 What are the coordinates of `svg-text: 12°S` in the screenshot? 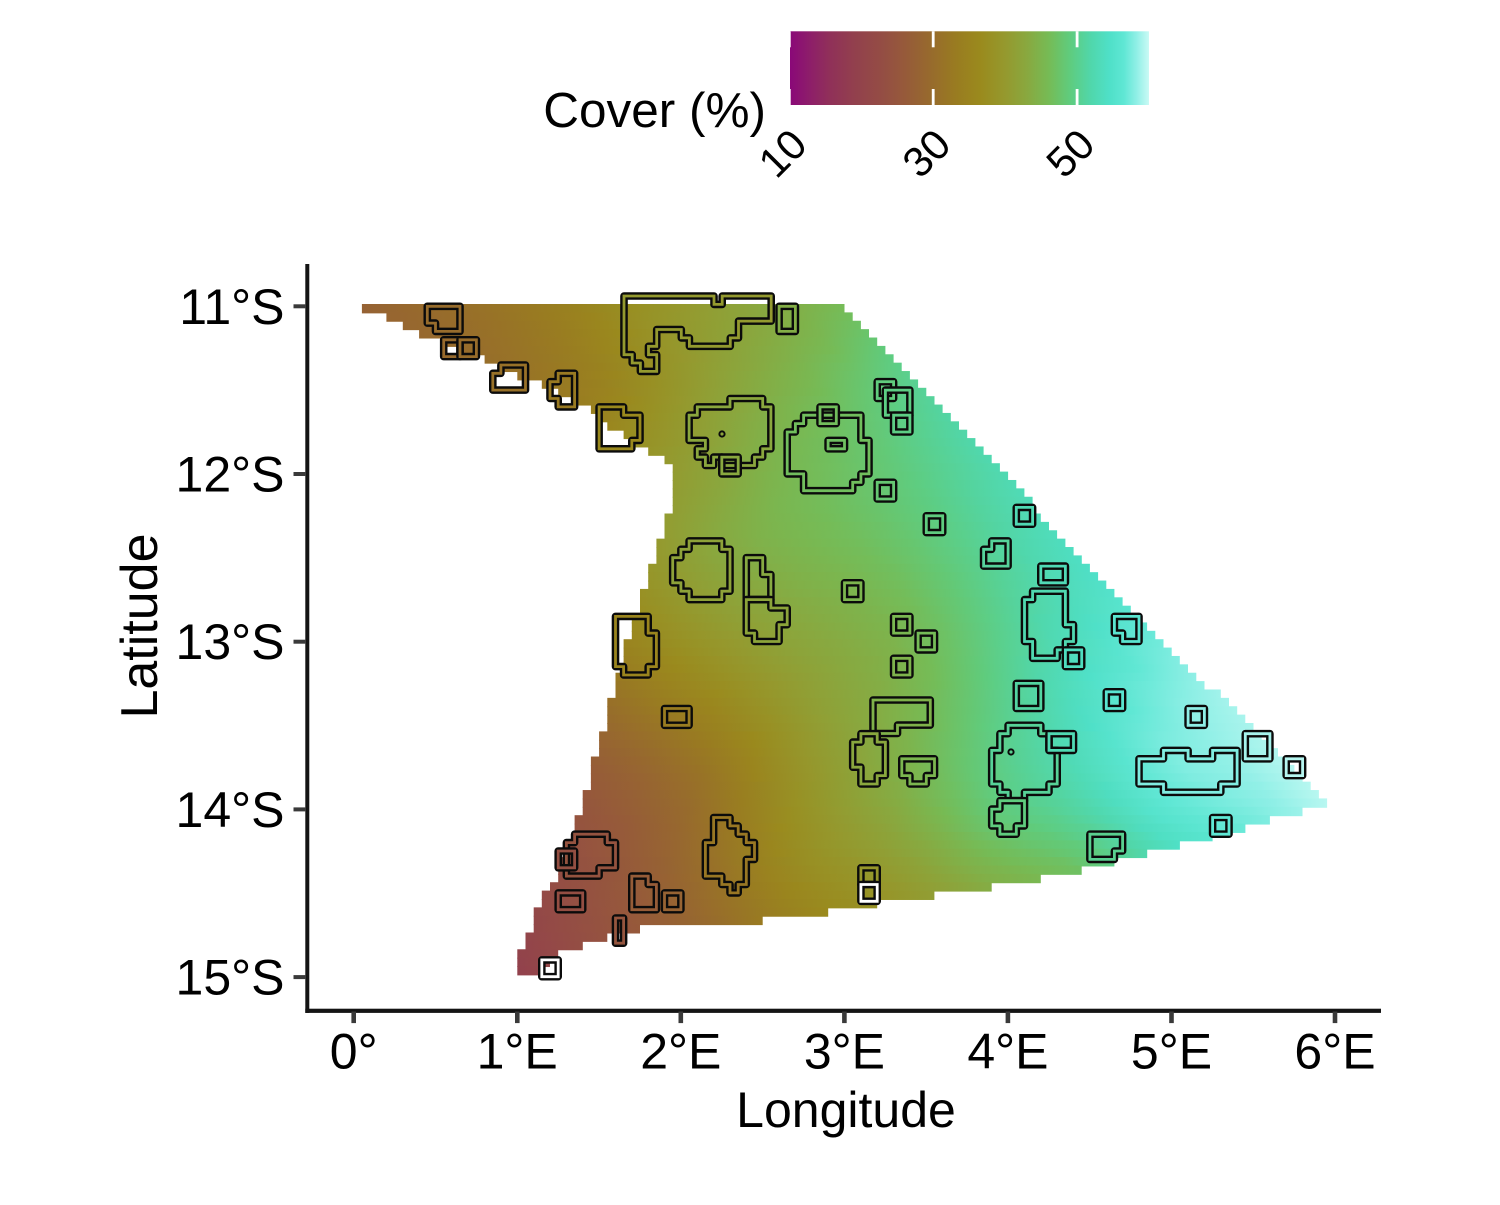 It's located at (230, 475).